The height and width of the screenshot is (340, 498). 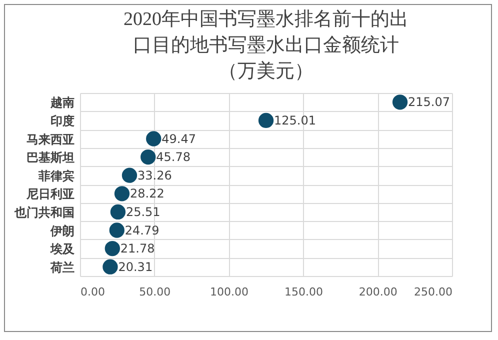 What do you see at coordinates (295, 120) in the screenshot?
I see `data-label: 125.01` at bounding box center [295, 120].